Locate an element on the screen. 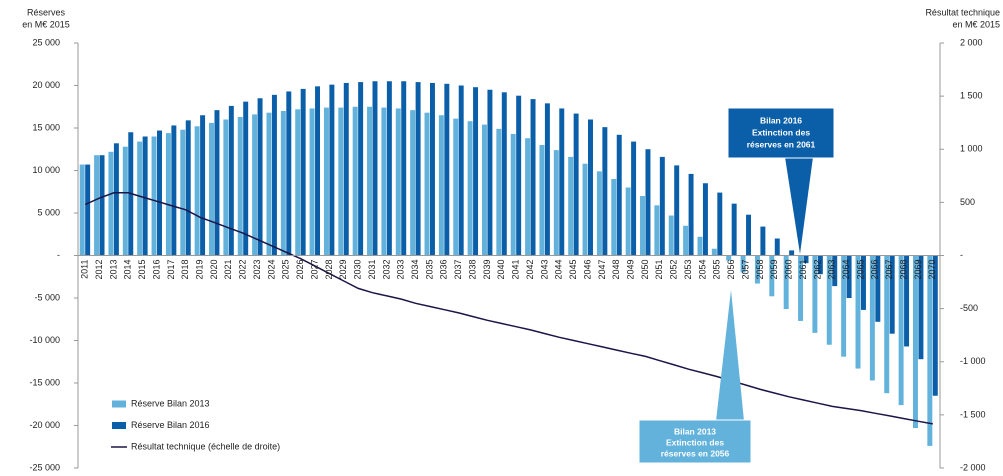 This screenshot has height=476, width=1003. legend-label: Réserve Bilan 2013 is located at coordinates (170, 403).